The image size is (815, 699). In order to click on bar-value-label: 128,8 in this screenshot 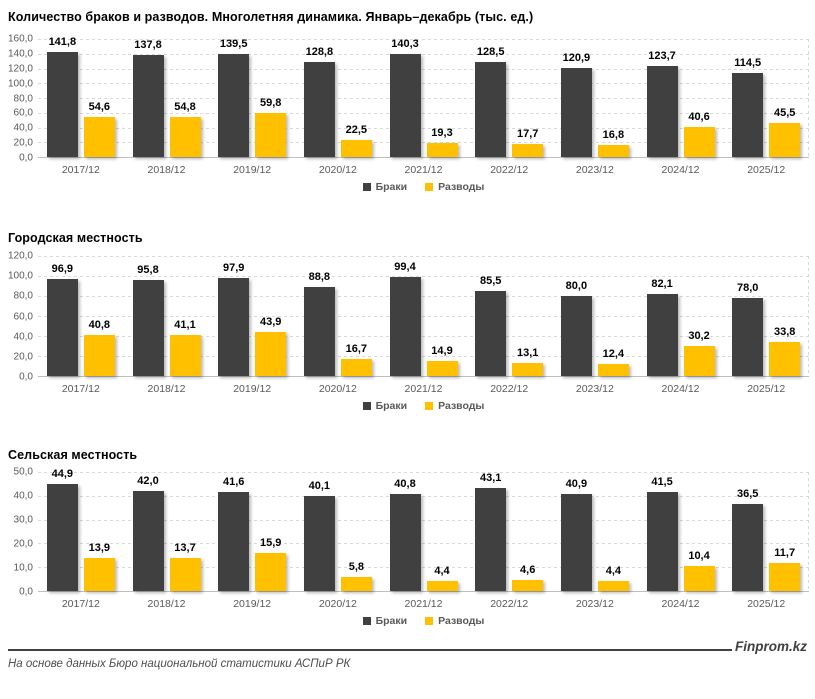, I will do `click(319, 52)`.